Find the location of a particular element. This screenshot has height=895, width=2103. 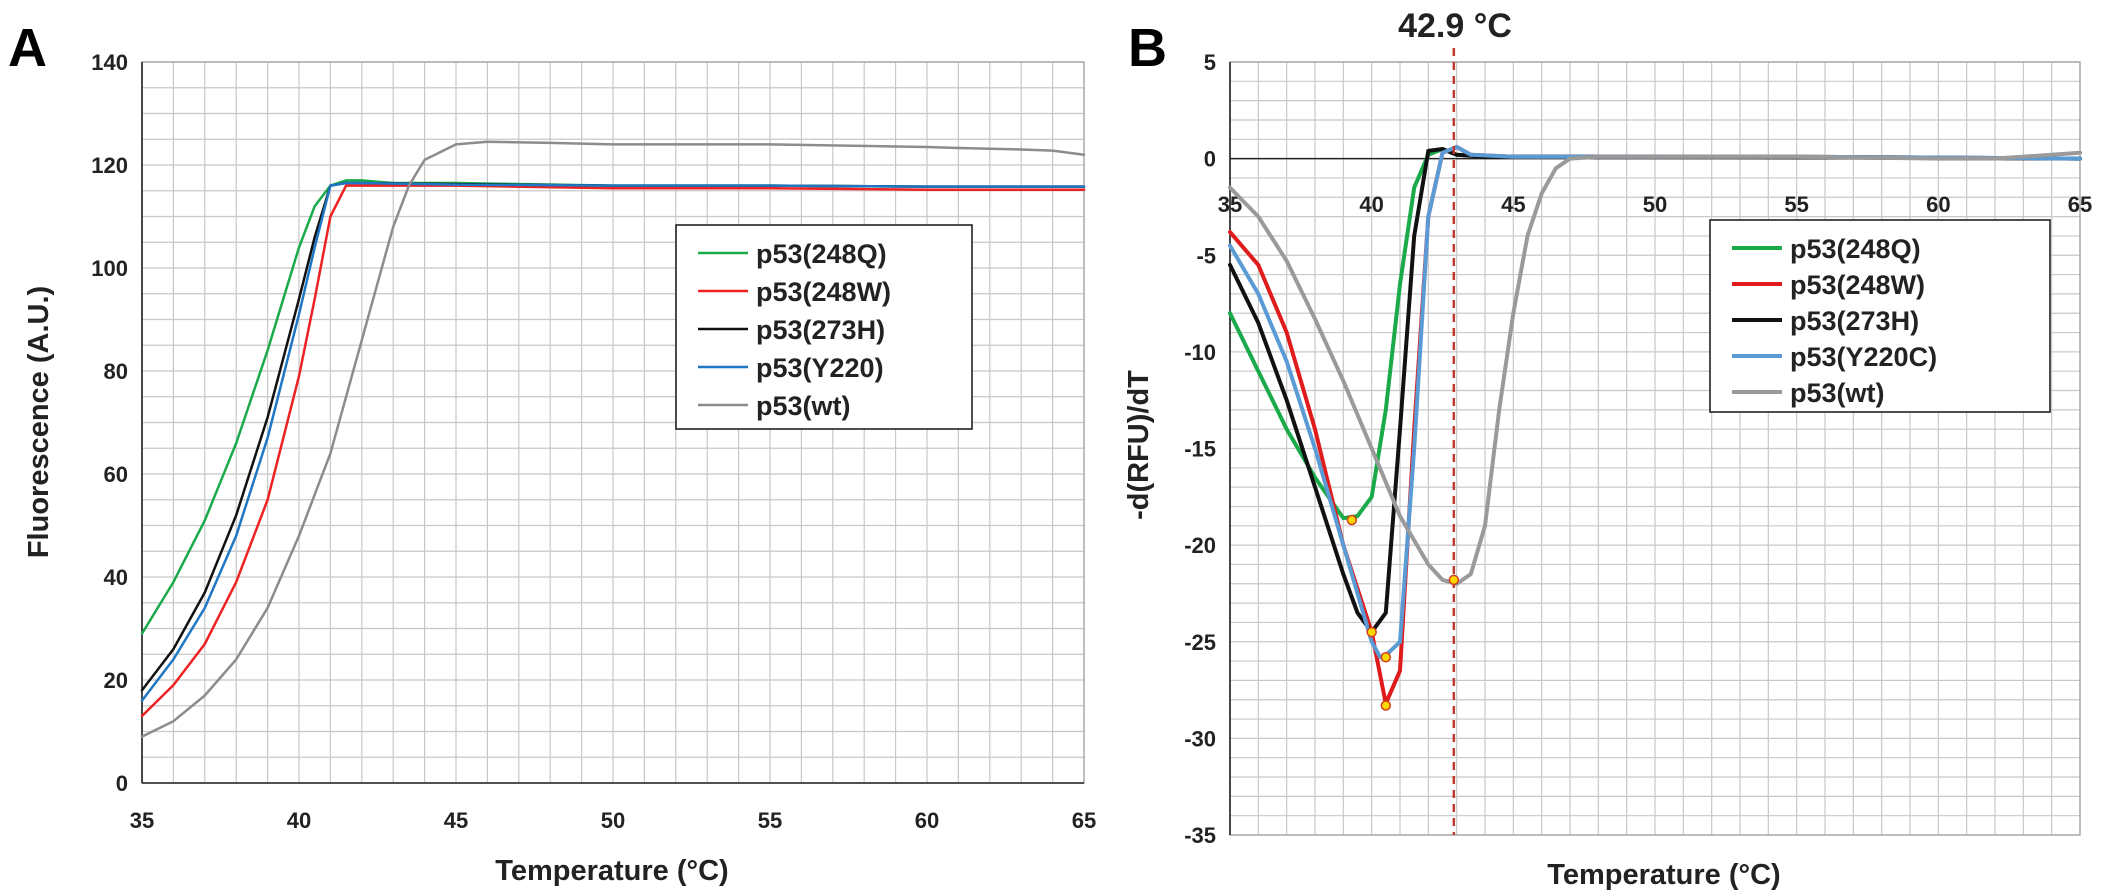

panel-b-y-tick-label: -35 is located at coordinates (1200, 835).